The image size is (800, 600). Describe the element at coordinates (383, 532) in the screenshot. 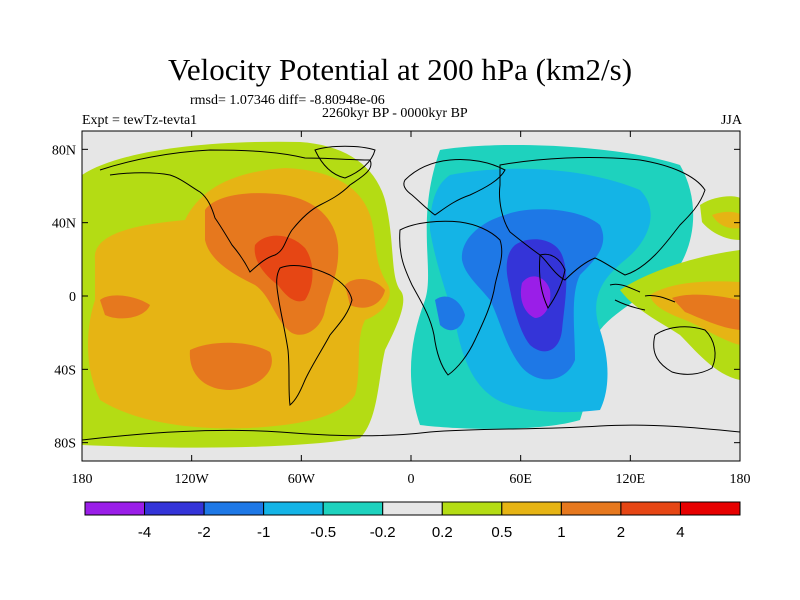

I see `colorbar-label: -0.2` at that location.